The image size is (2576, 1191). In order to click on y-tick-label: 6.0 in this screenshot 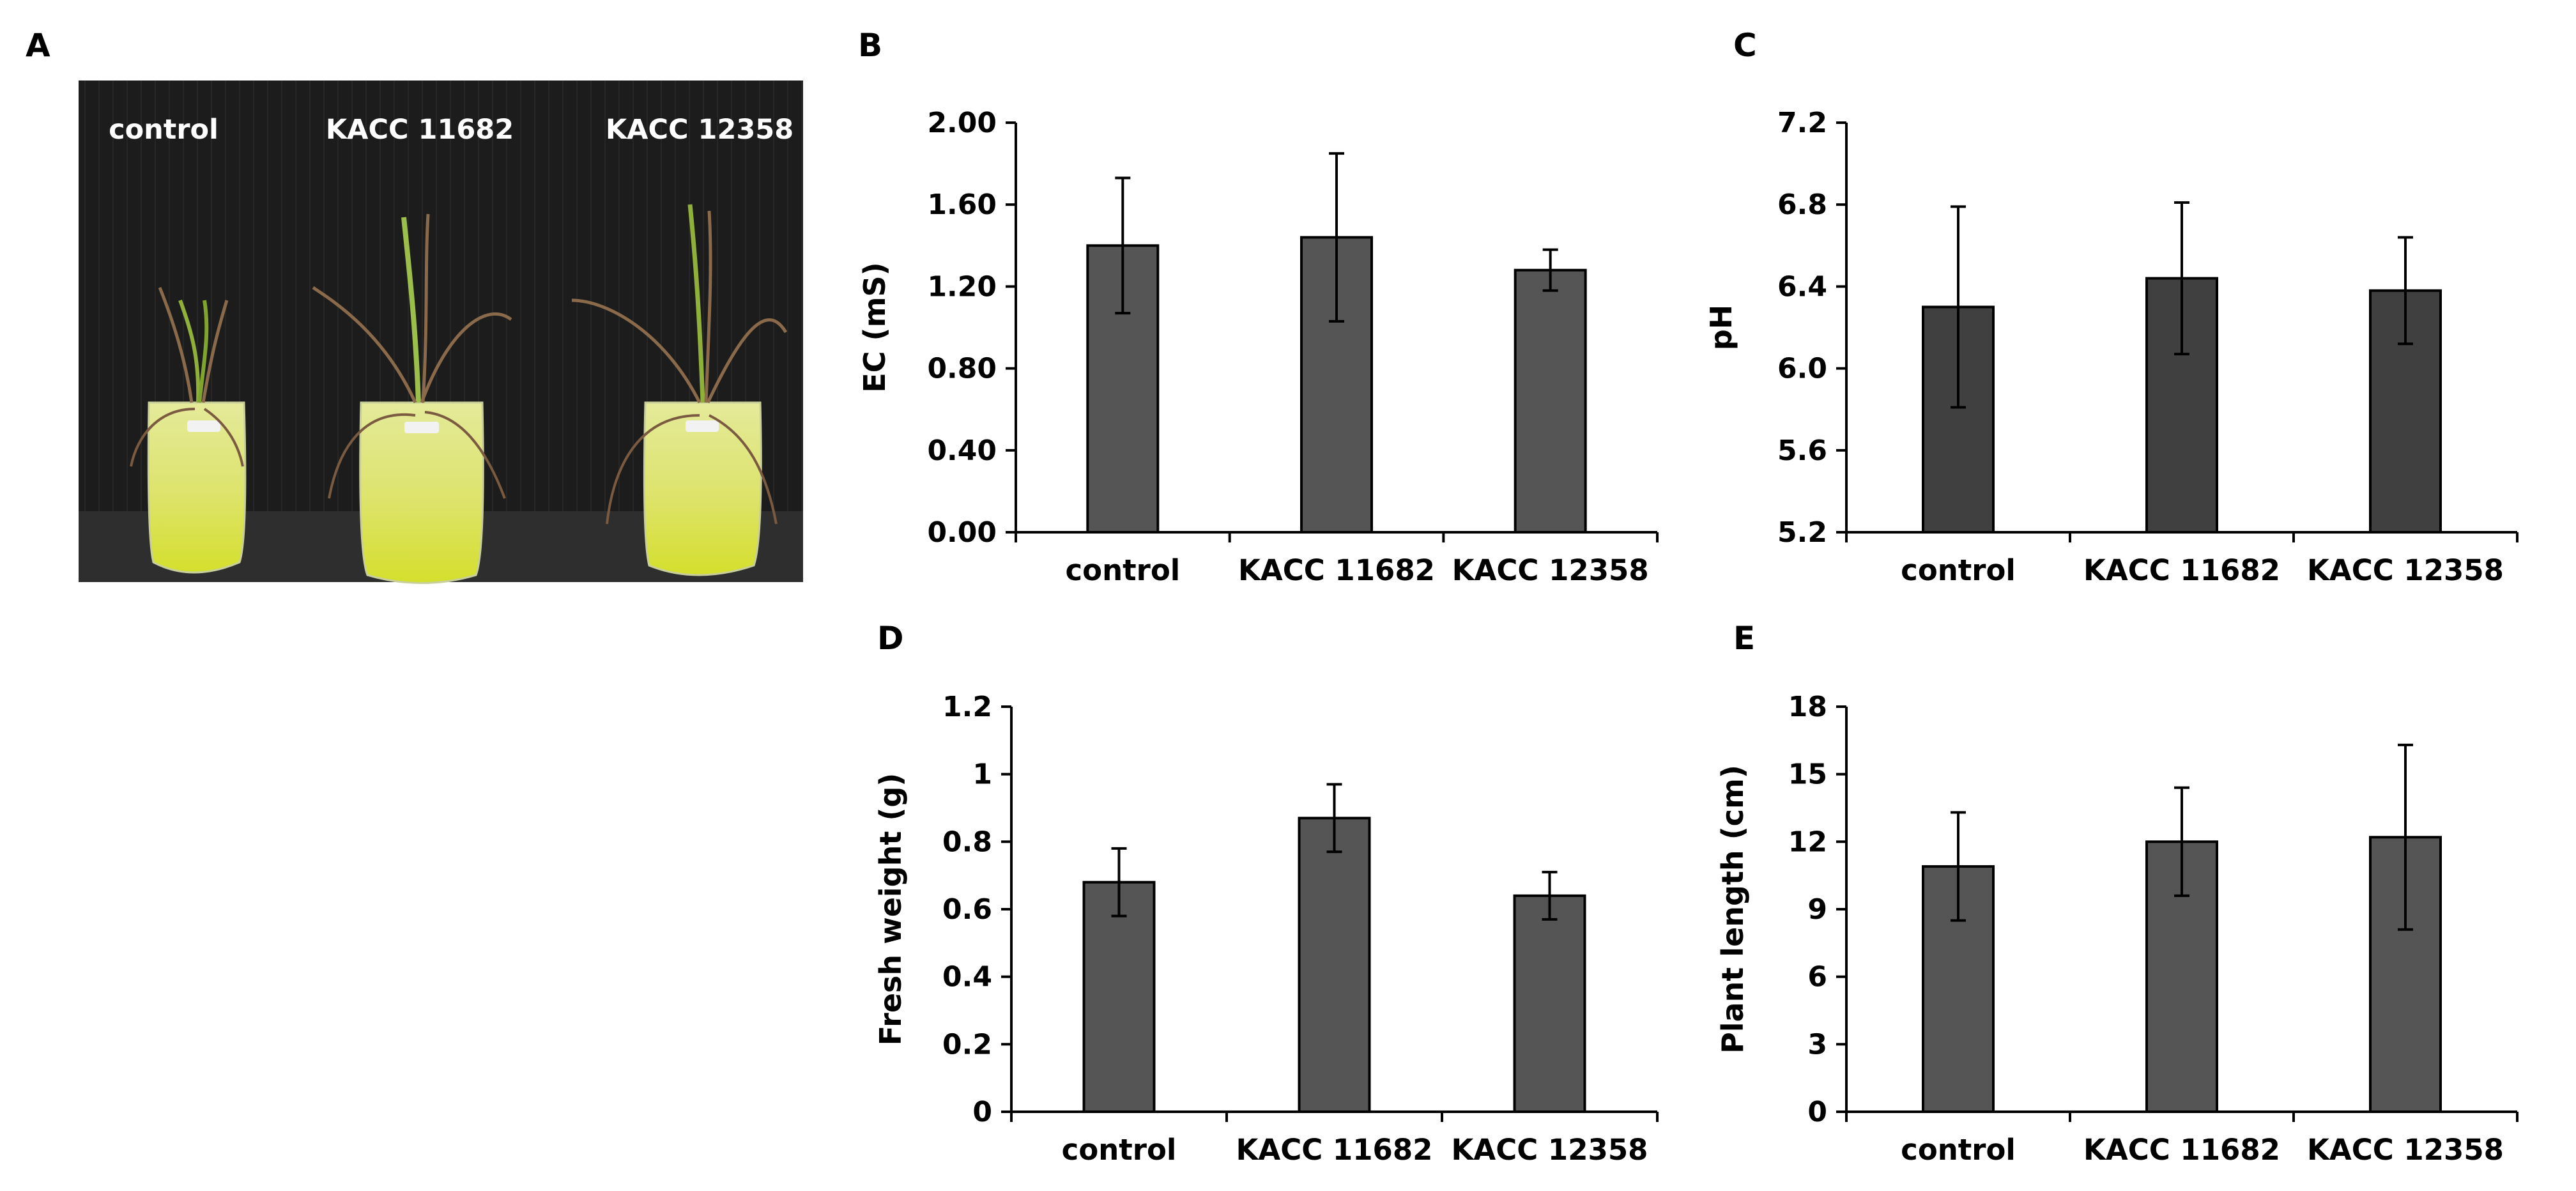, I will do `click(1802, 369)`.